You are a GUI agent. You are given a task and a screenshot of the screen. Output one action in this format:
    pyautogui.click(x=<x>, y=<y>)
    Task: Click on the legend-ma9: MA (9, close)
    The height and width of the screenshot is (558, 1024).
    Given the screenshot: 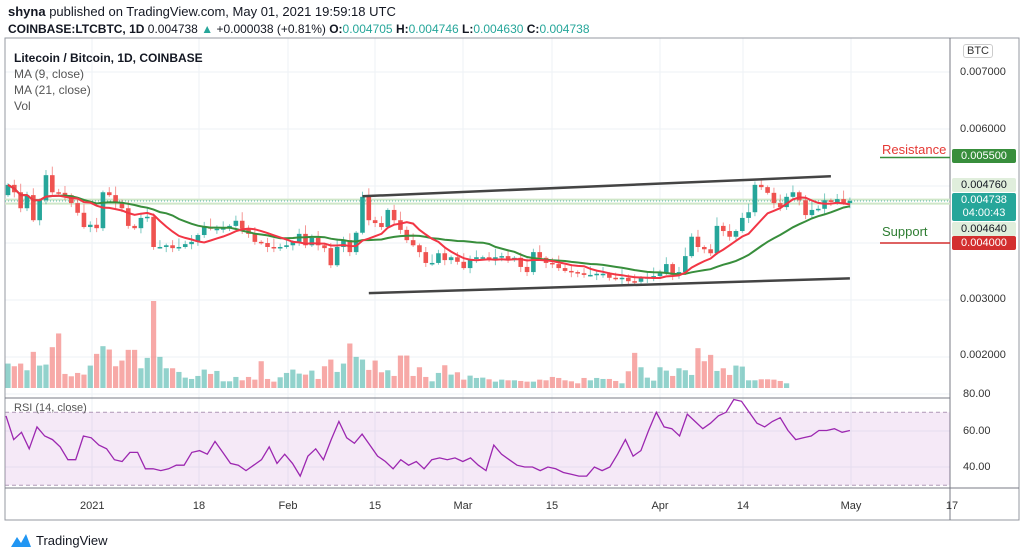 What is the action you would take?
    pyautogui.click(x=49, y=74)
    